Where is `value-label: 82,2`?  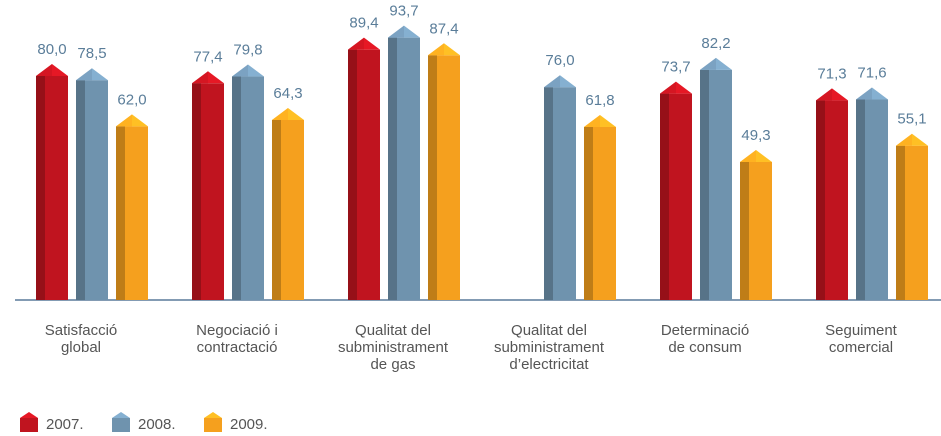 value-label: 82,2 is located at coordinates (715, 43).